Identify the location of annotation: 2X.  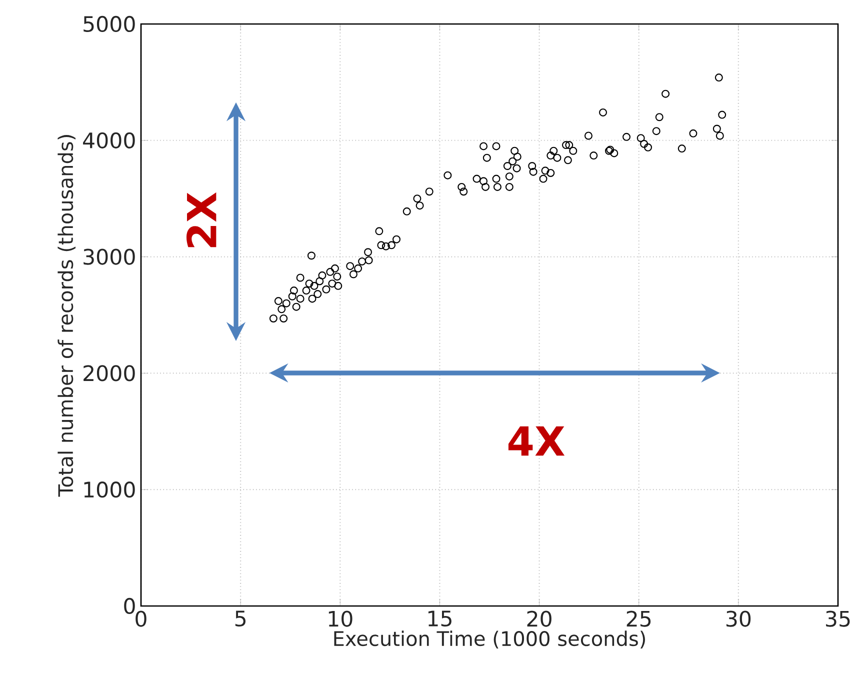
(201, 220).